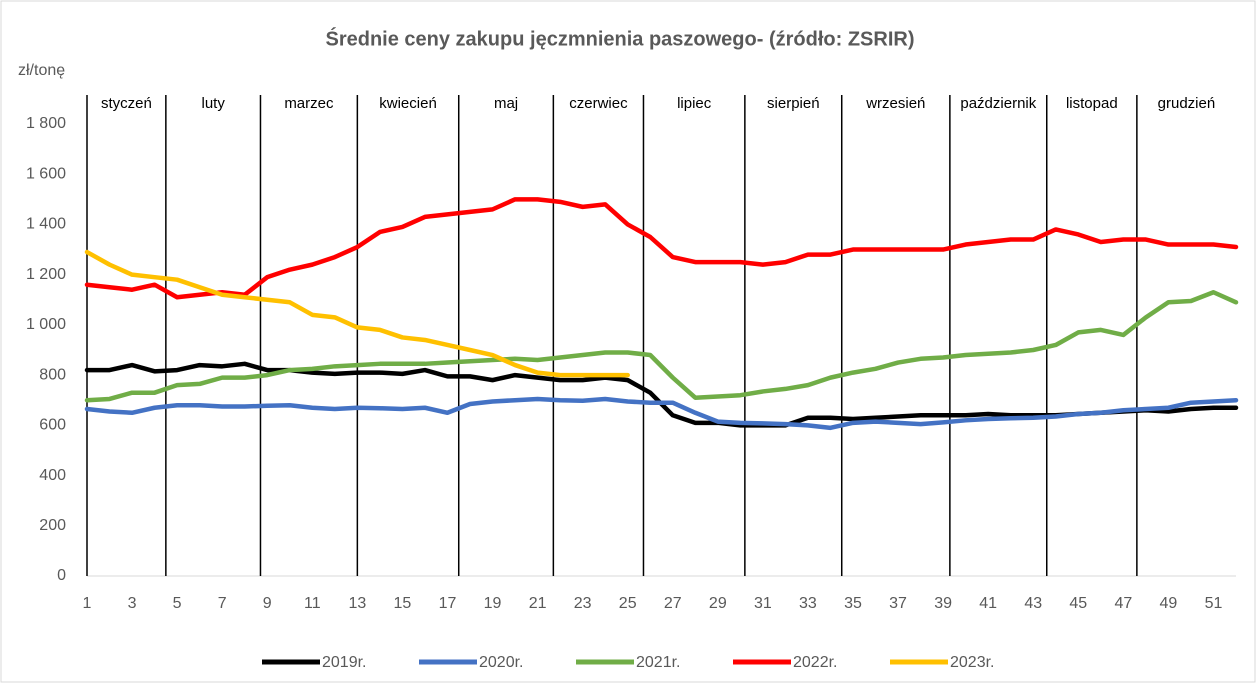  What do you see at coordinates (853, 603) in the screenshot?
I see `x-tick-label: 35` at bounding box center [853, 603].